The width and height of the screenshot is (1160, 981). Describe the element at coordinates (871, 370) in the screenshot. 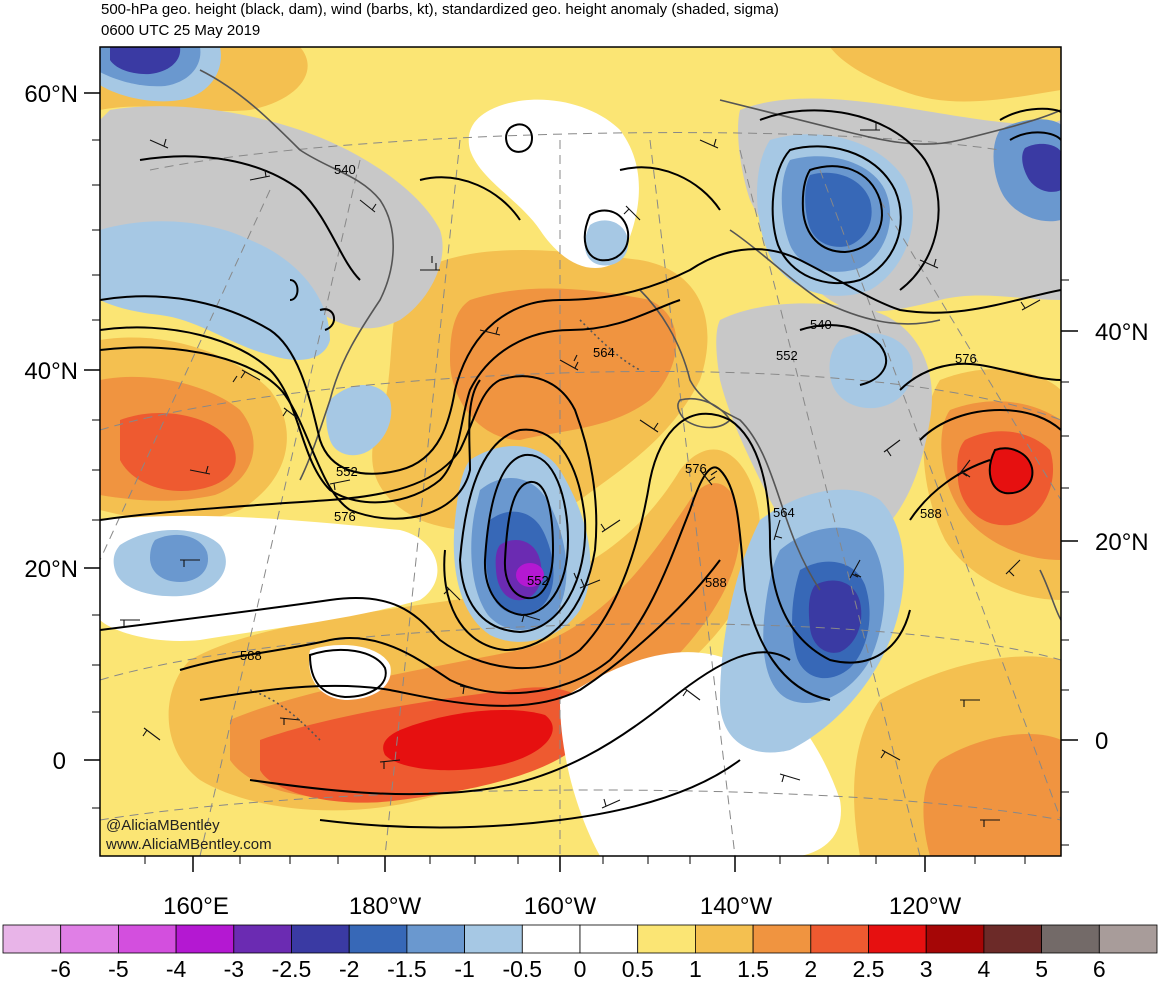

I see `anomaly-negative-mid-east` at that location.